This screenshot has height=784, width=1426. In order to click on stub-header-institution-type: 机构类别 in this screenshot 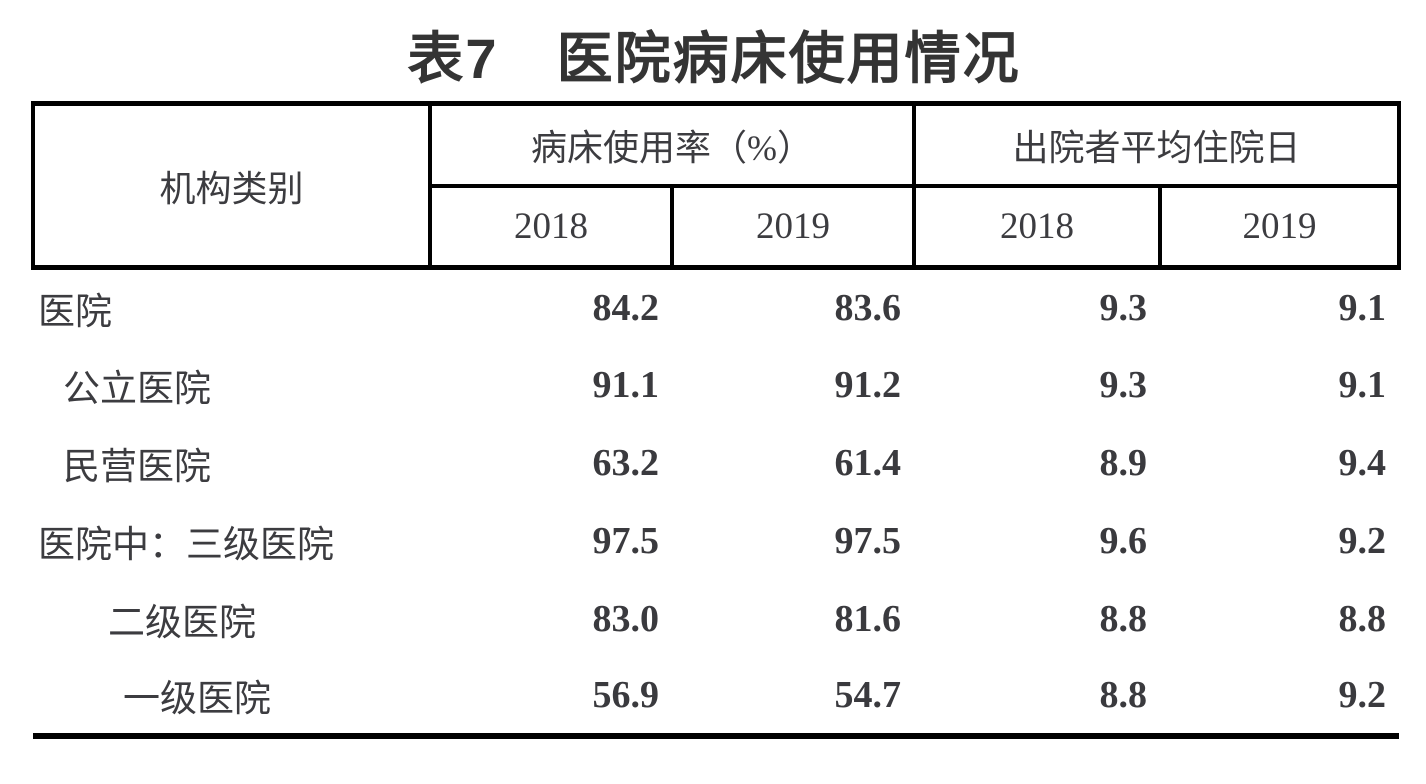, I will do `click(231, 186)`.